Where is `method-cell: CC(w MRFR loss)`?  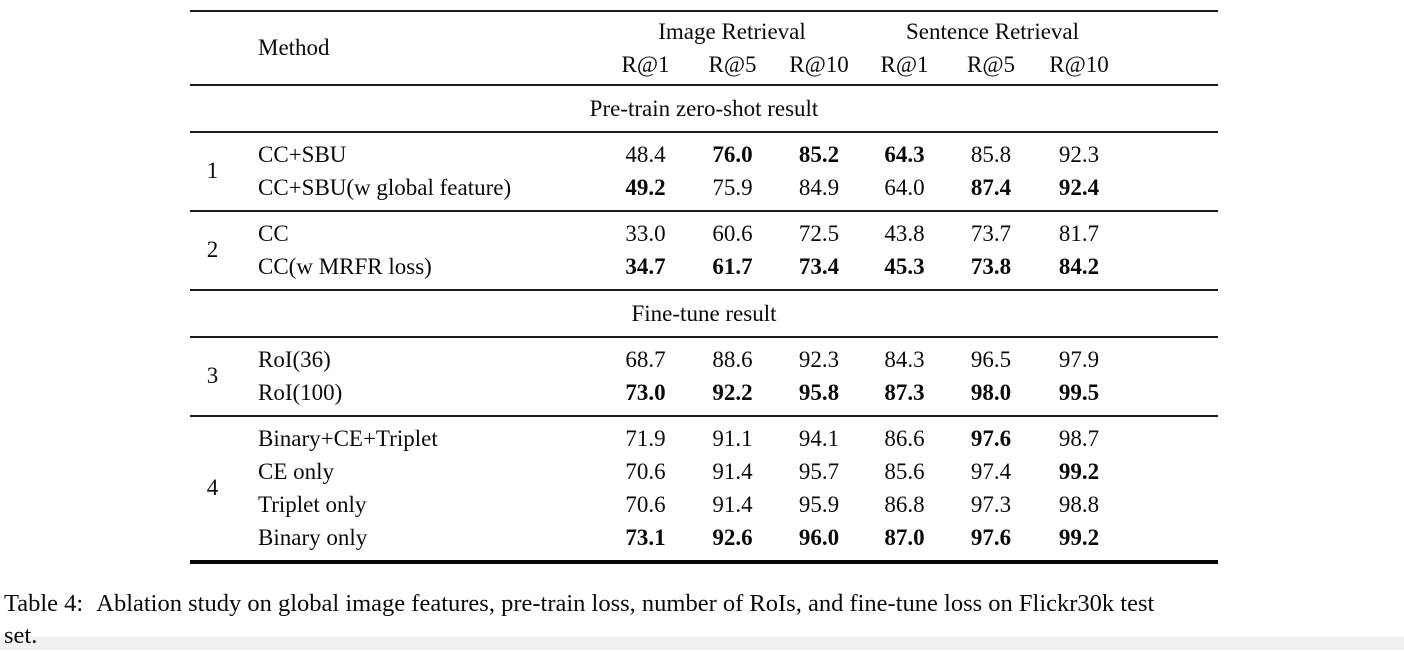 method-cell: CC(w MRFR loss) is located at coordinates (345, 266).